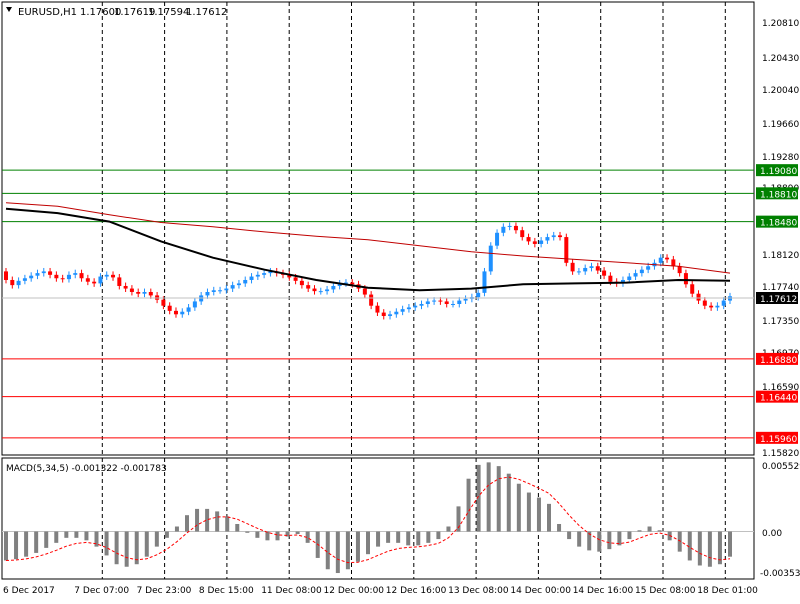 Image resolution: width=800 pixels, height=604 pixels. I want to click on macd-label: MACD(5,34,5) -0.001322 -0.001783, so click(86, 469).